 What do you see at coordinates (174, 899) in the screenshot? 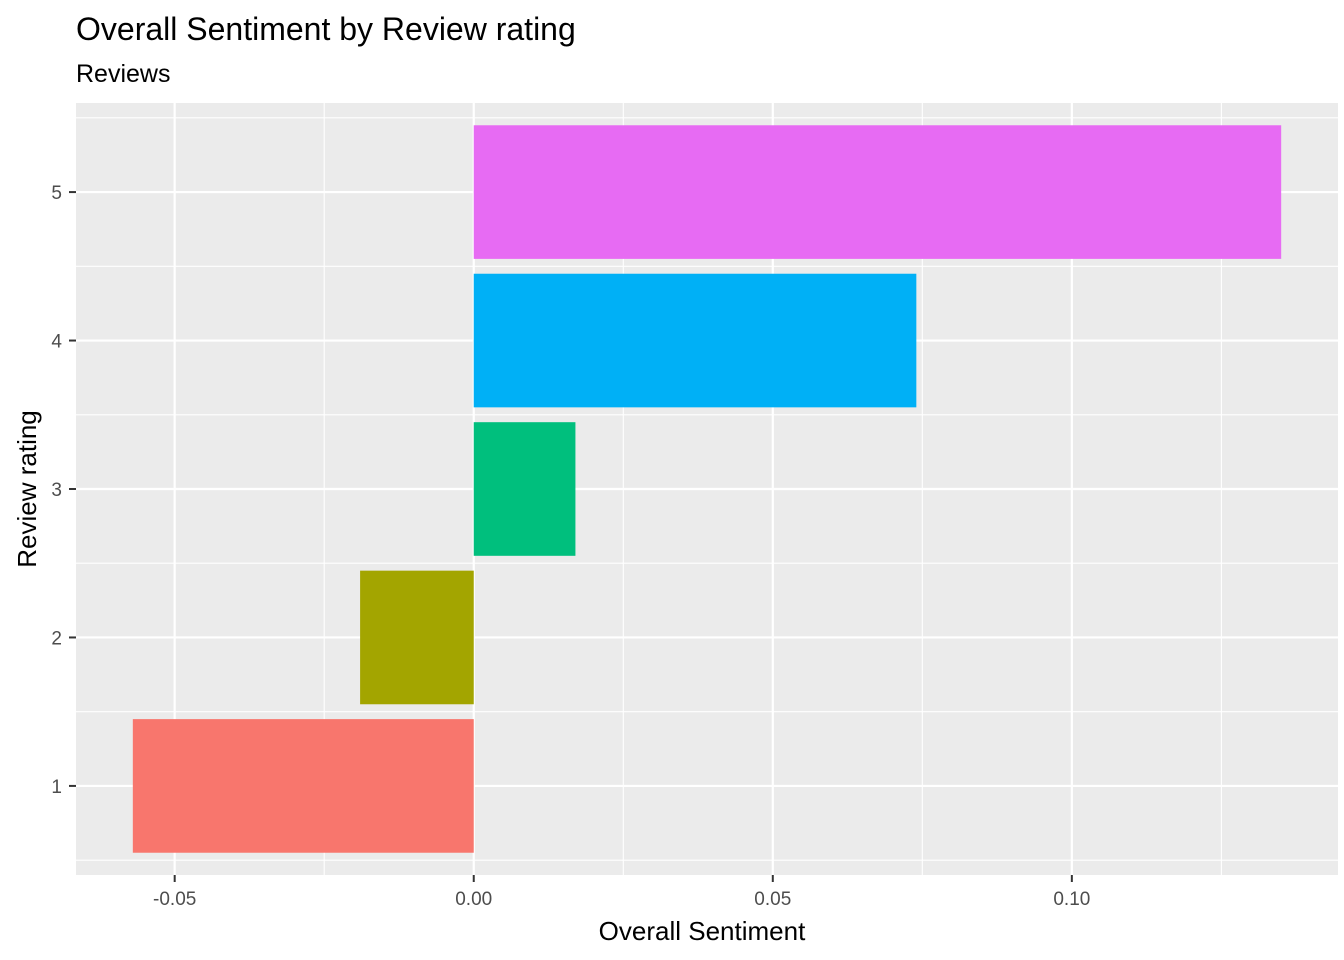
I see `x-tick-label-0: -0.05` at bounding box center [174, 899].